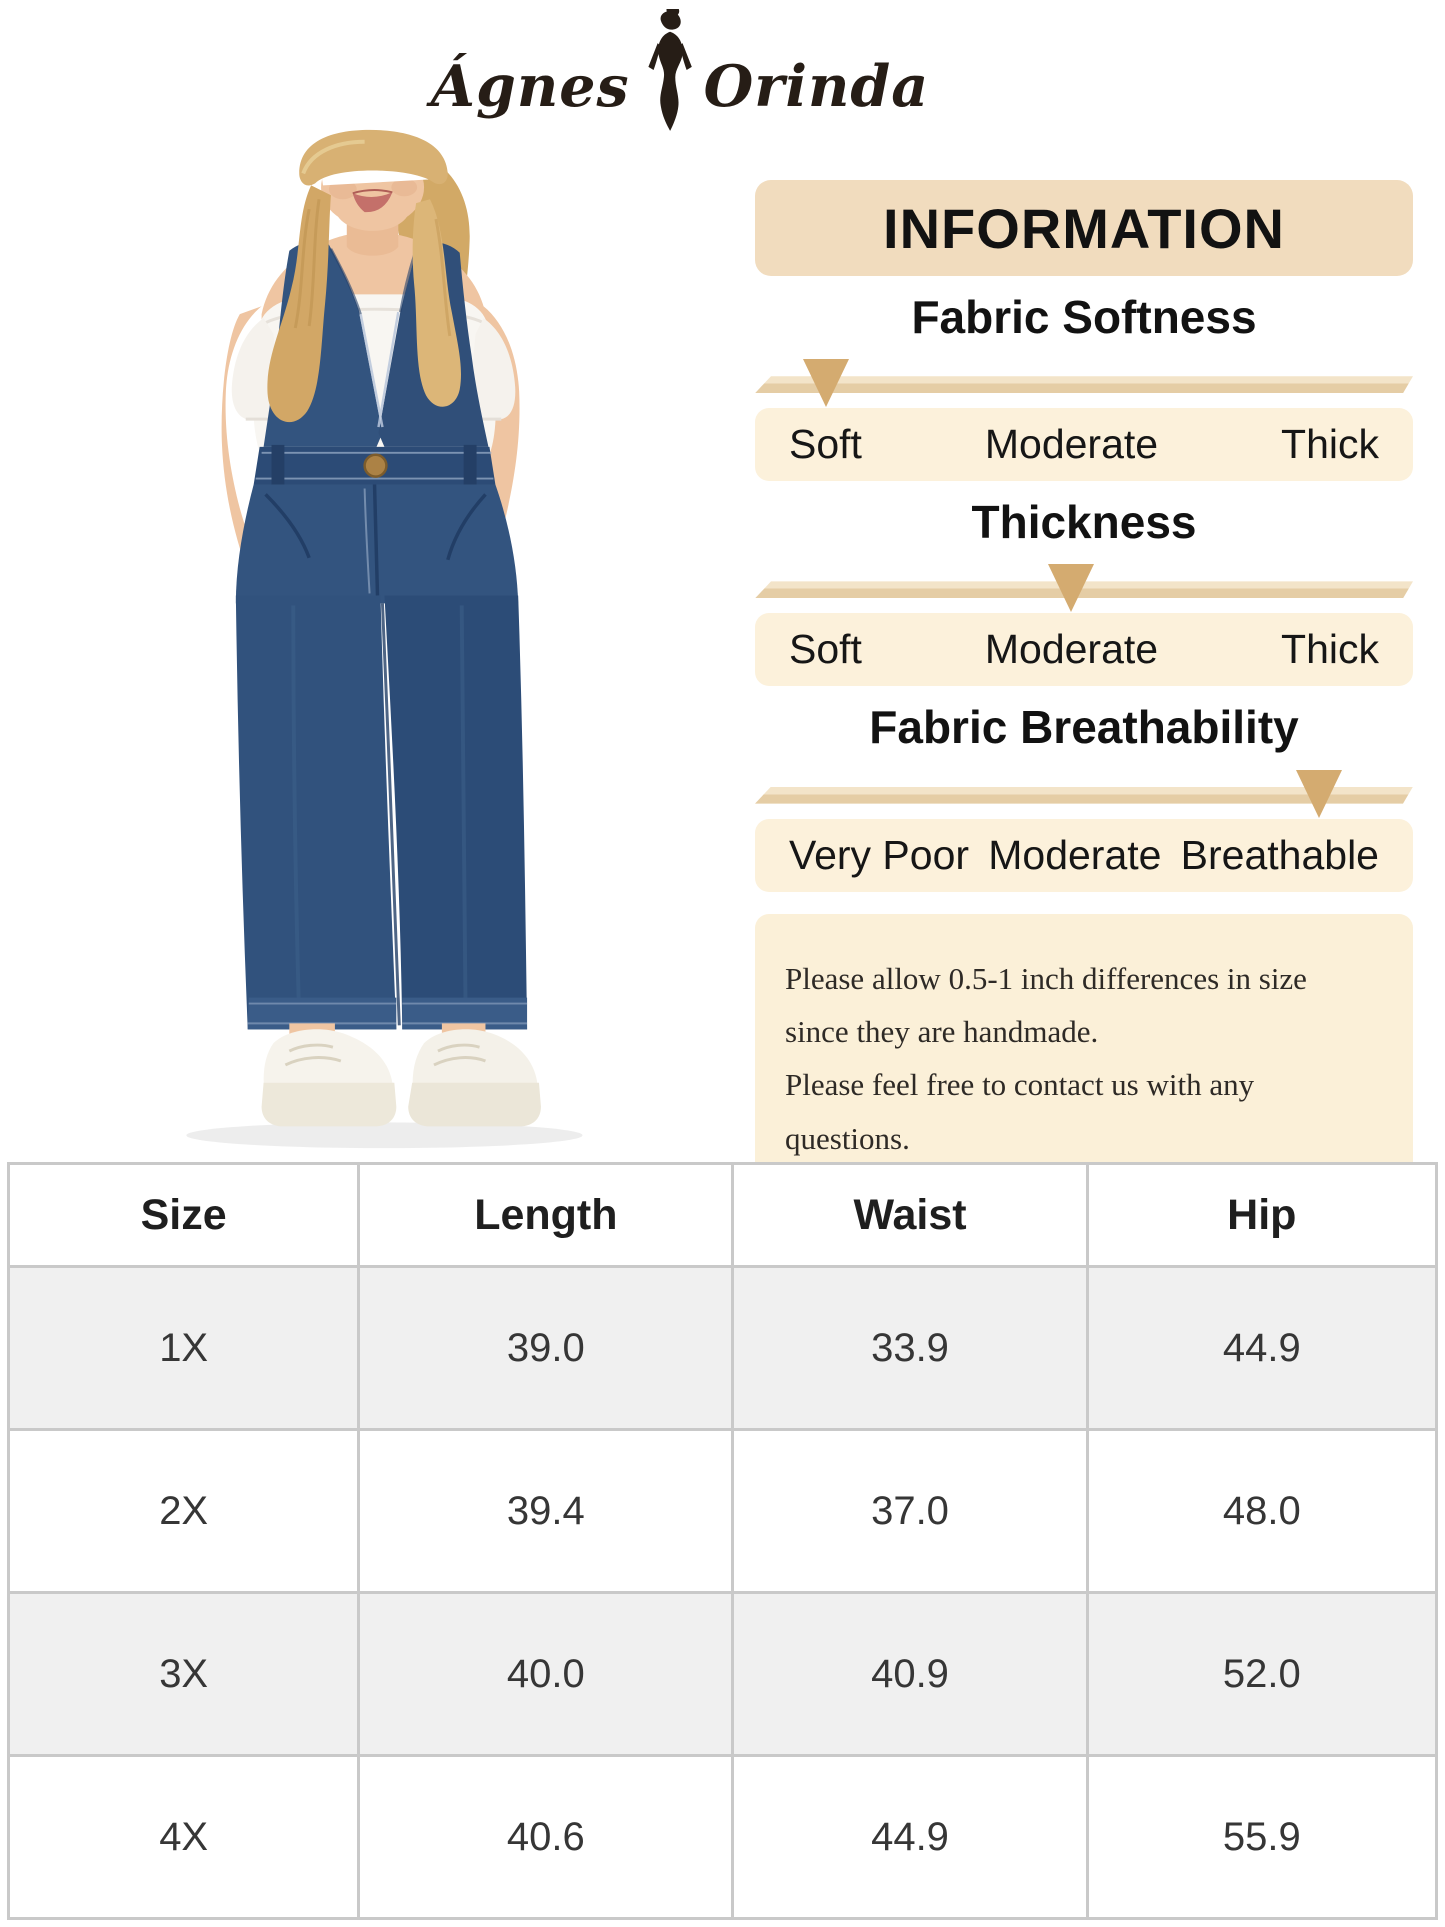  I want to click on woman-silhouette-icon, so click(667, 67).